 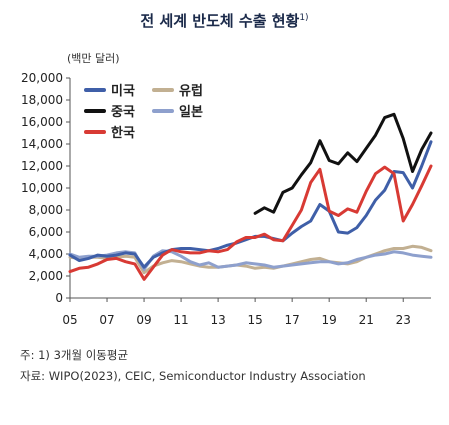 What do you see at coordinates (42, 100) in the screenshot?
I see `y-tick-label: 18,000` at bounding box center [42, 100].